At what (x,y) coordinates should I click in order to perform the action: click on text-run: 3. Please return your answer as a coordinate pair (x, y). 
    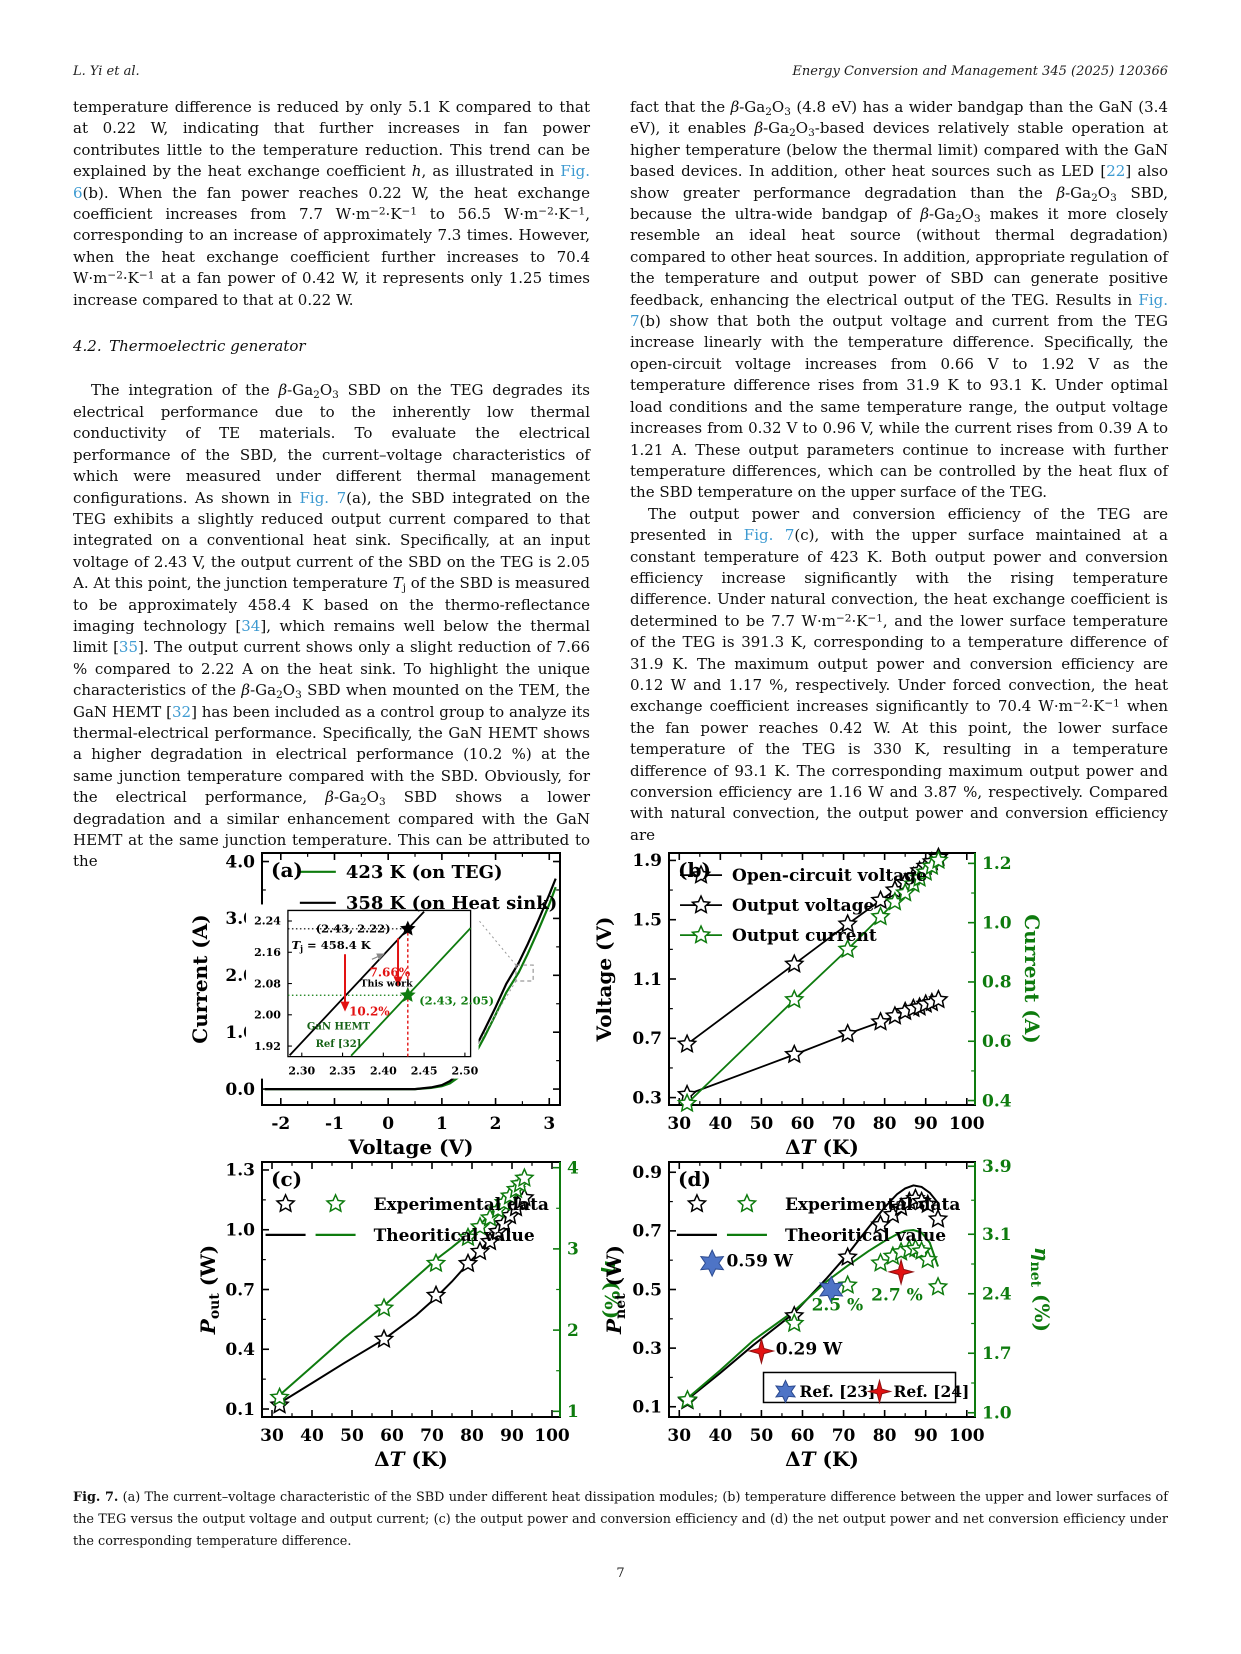
    Looking at the image, I should click on (1113, 197).